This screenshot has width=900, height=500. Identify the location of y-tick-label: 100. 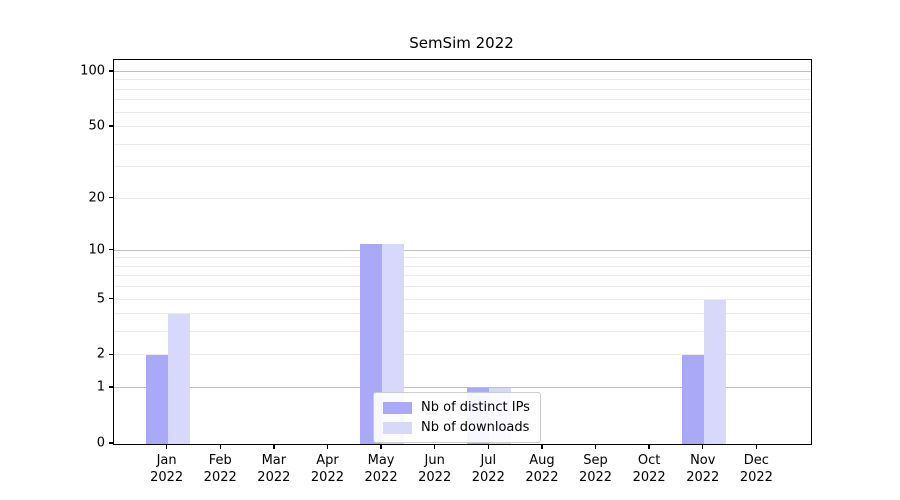
(92, 71).